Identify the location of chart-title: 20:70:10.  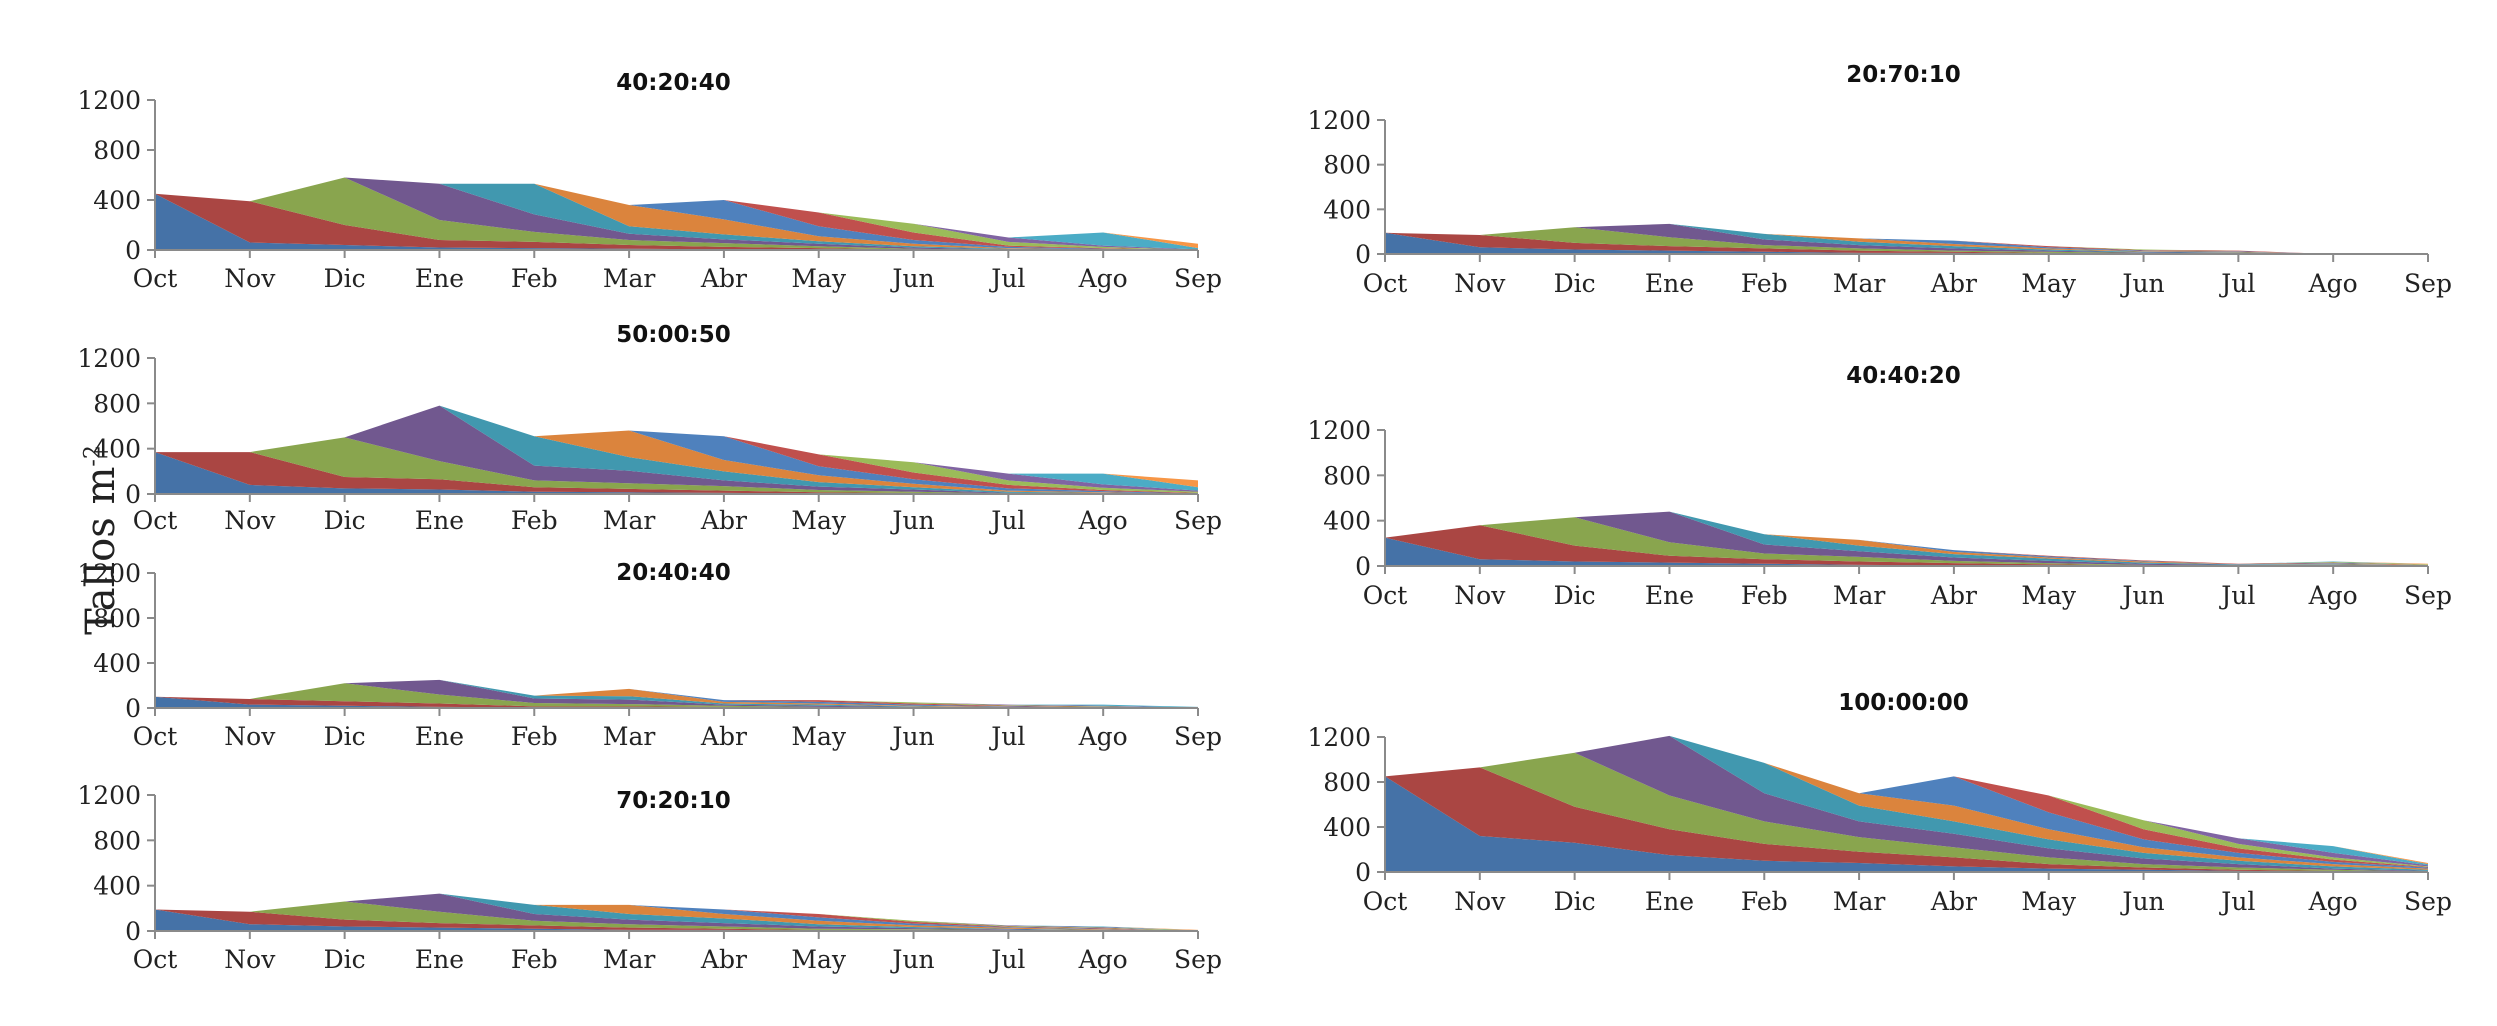
(1903, 75).